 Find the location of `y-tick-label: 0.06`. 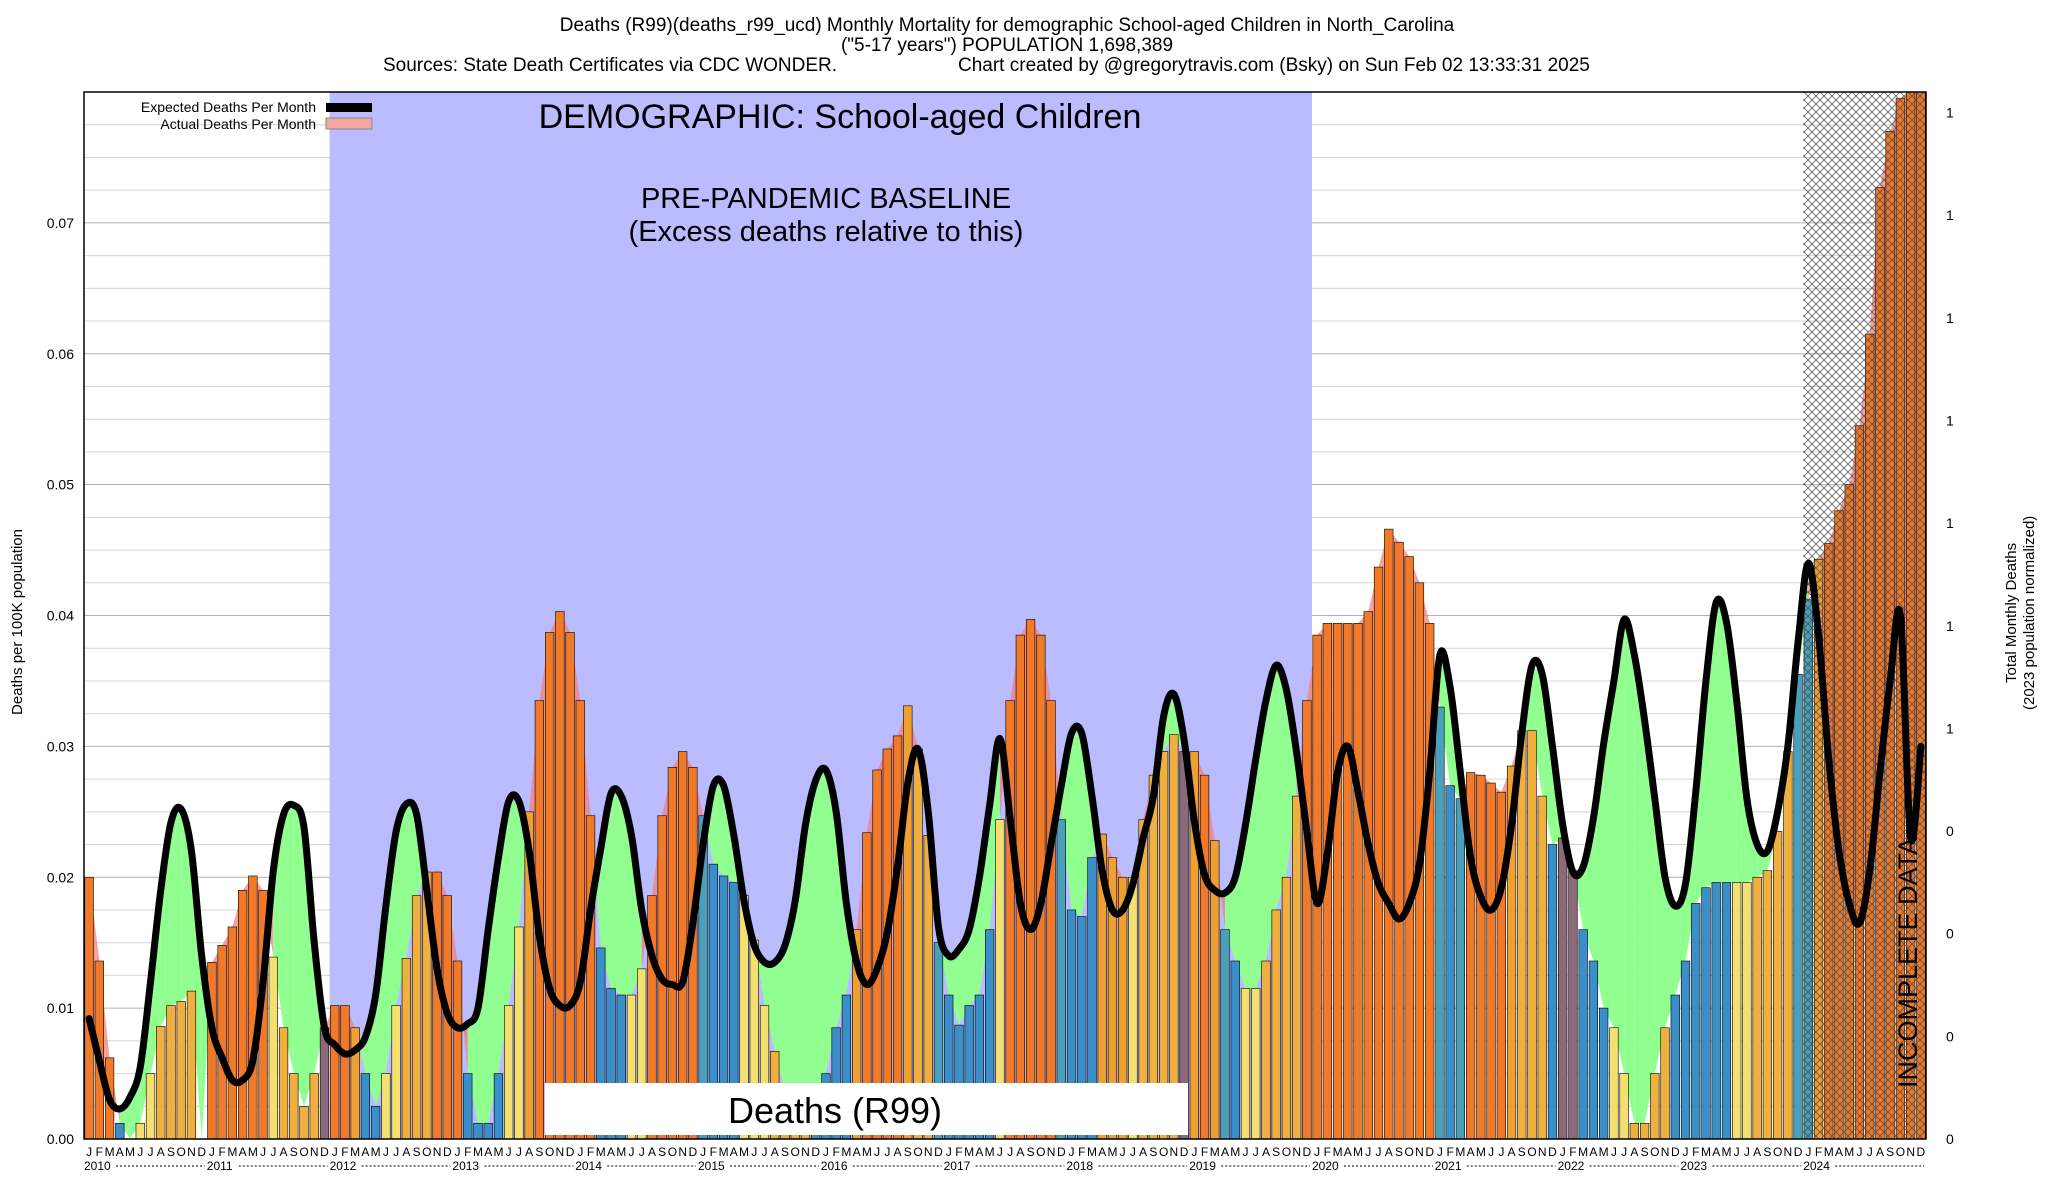

y-tick-label: 0.06 is located at coordinates (60, 354).